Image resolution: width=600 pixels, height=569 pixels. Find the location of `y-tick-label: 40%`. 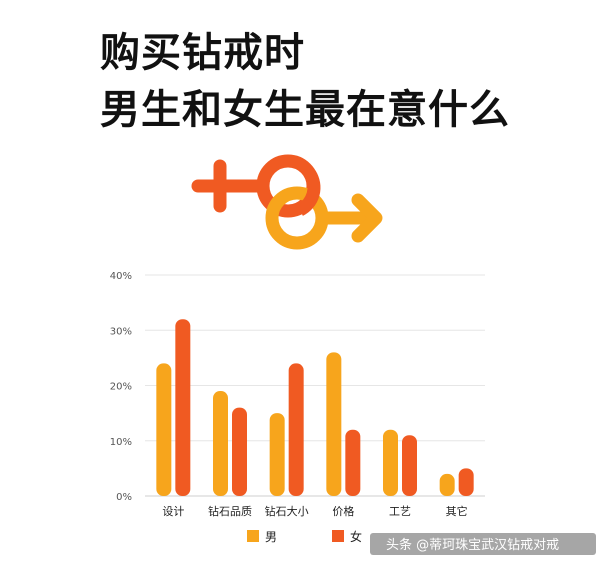

y-tick-label: 40% is located at coordinates (121, 276).